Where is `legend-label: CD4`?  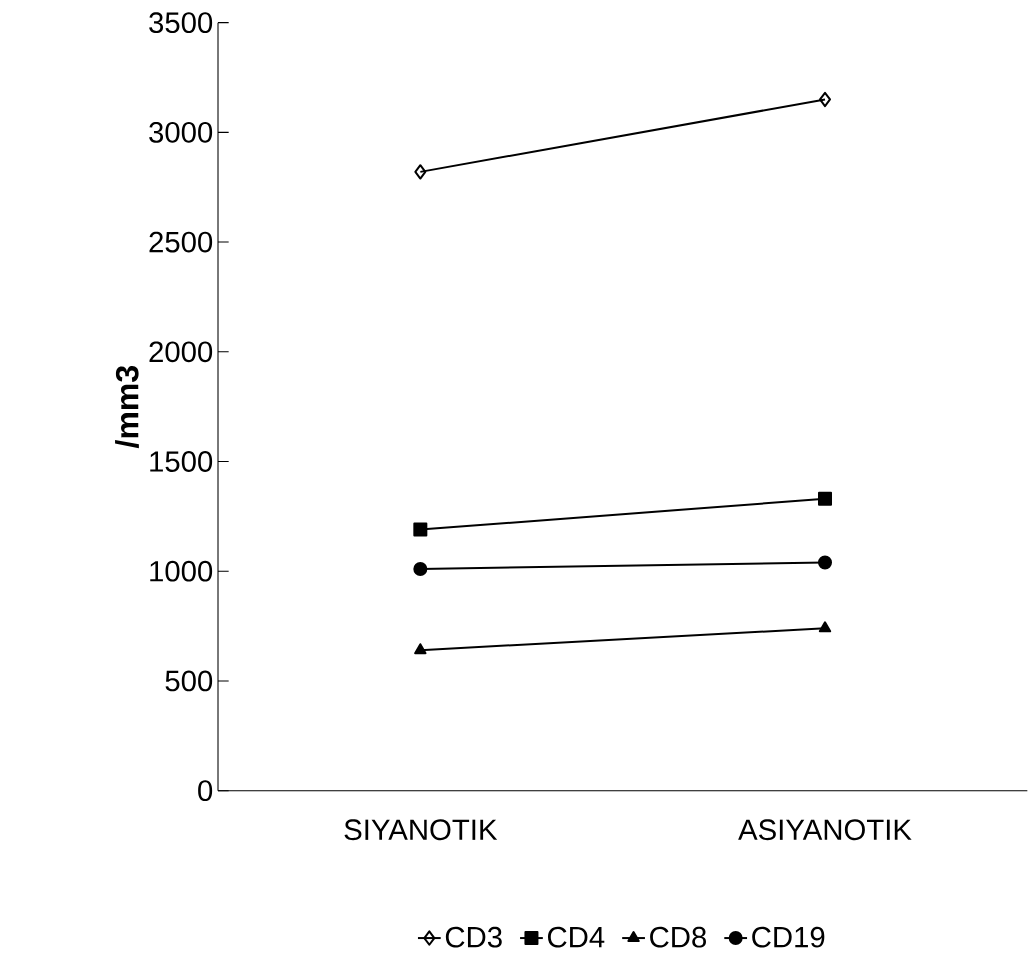 legend-label: CD4 is located at coordinates (576, 937).